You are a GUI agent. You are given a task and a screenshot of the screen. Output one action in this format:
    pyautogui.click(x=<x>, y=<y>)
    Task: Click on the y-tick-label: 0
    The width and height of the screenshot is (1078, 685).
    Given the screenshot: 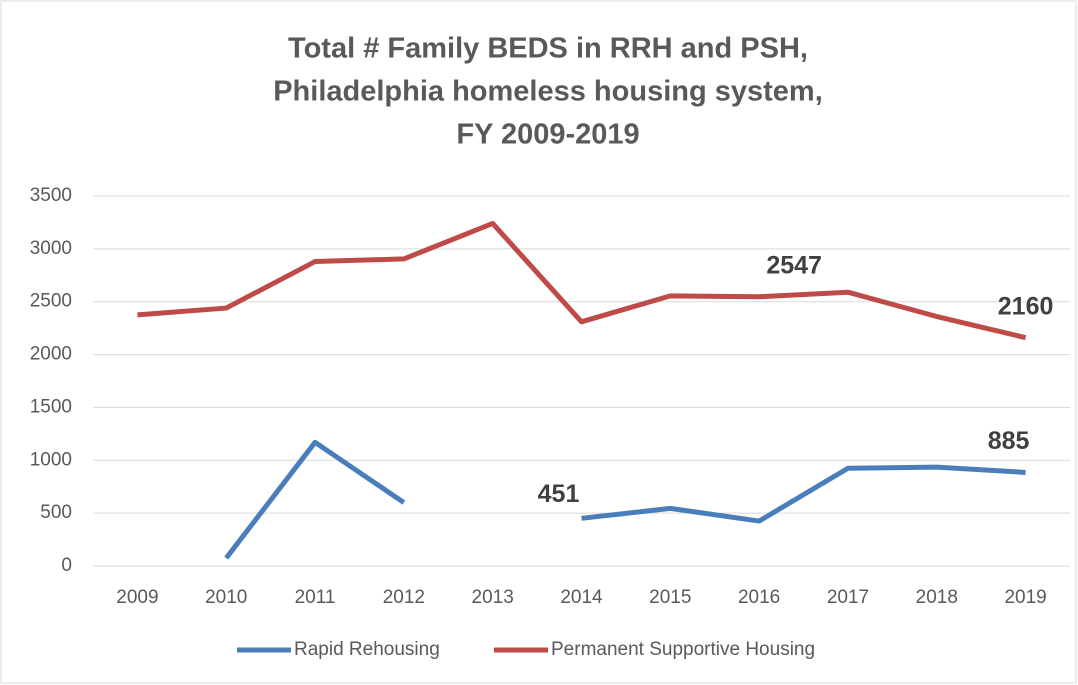 What is the action you would take?
    pyautogui.click(x=66, y=565)
    